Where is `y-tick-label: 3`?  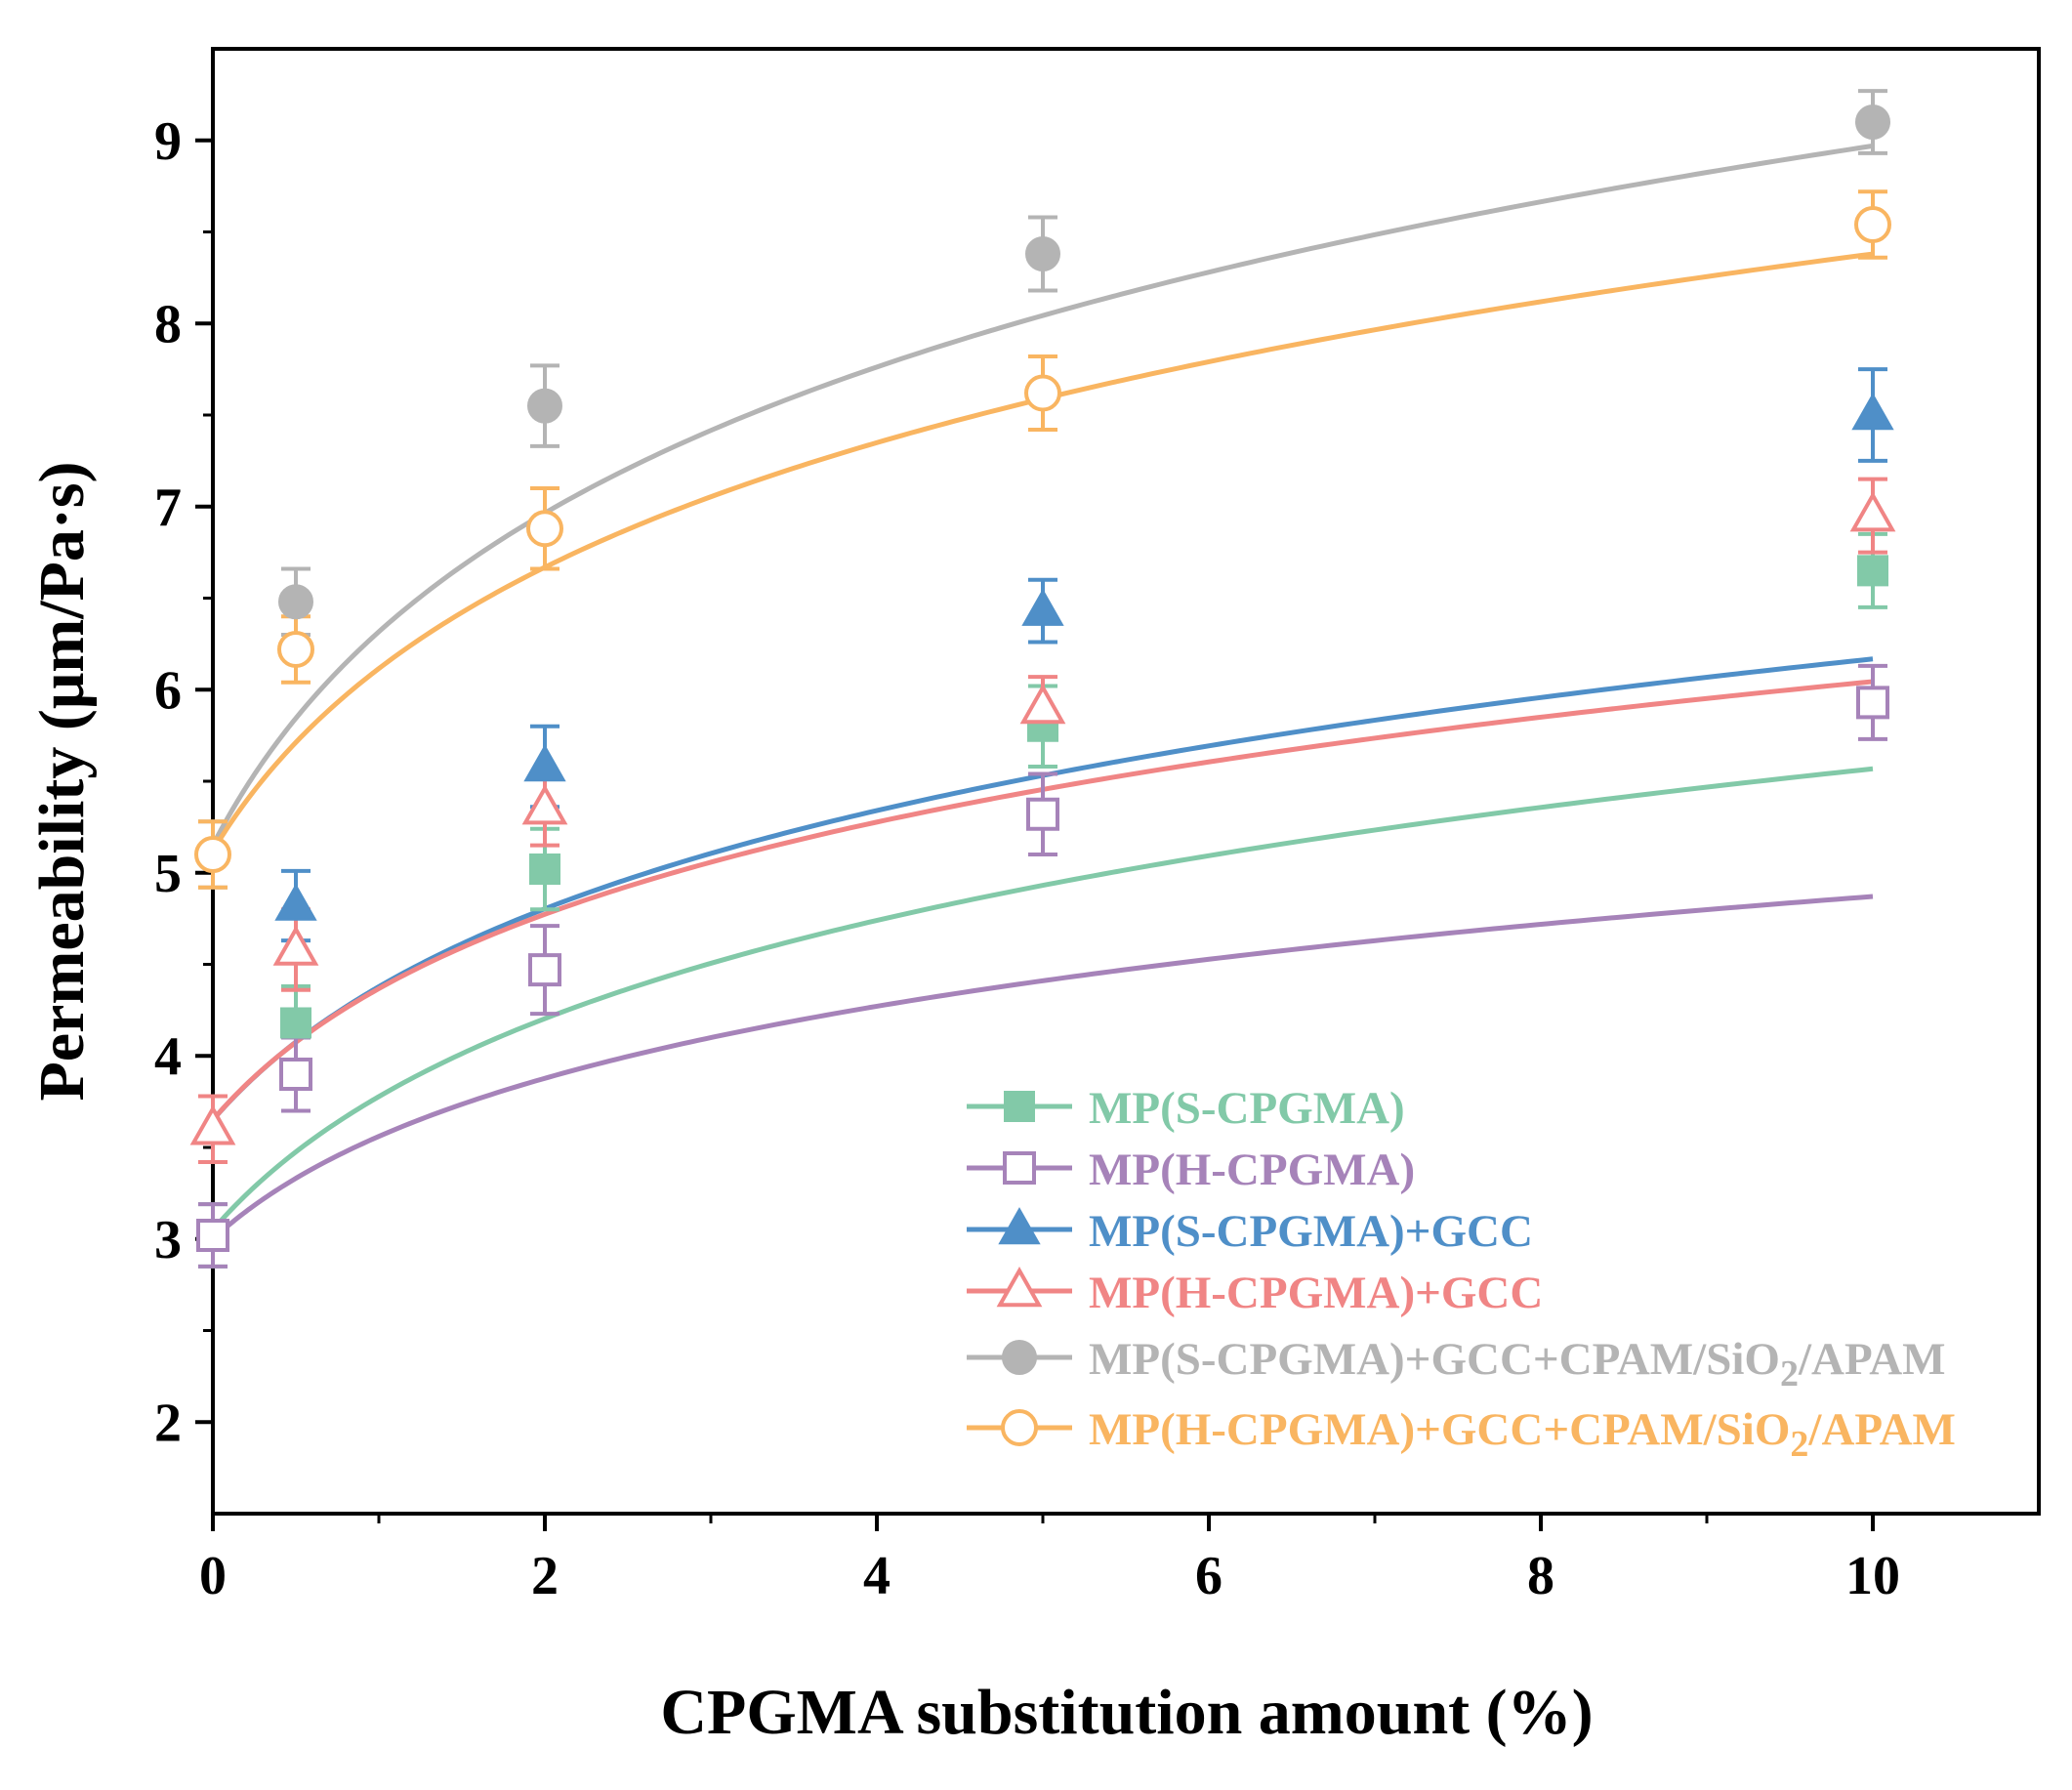
y-tick-label: 3 is located at coordinates (168, 1240).